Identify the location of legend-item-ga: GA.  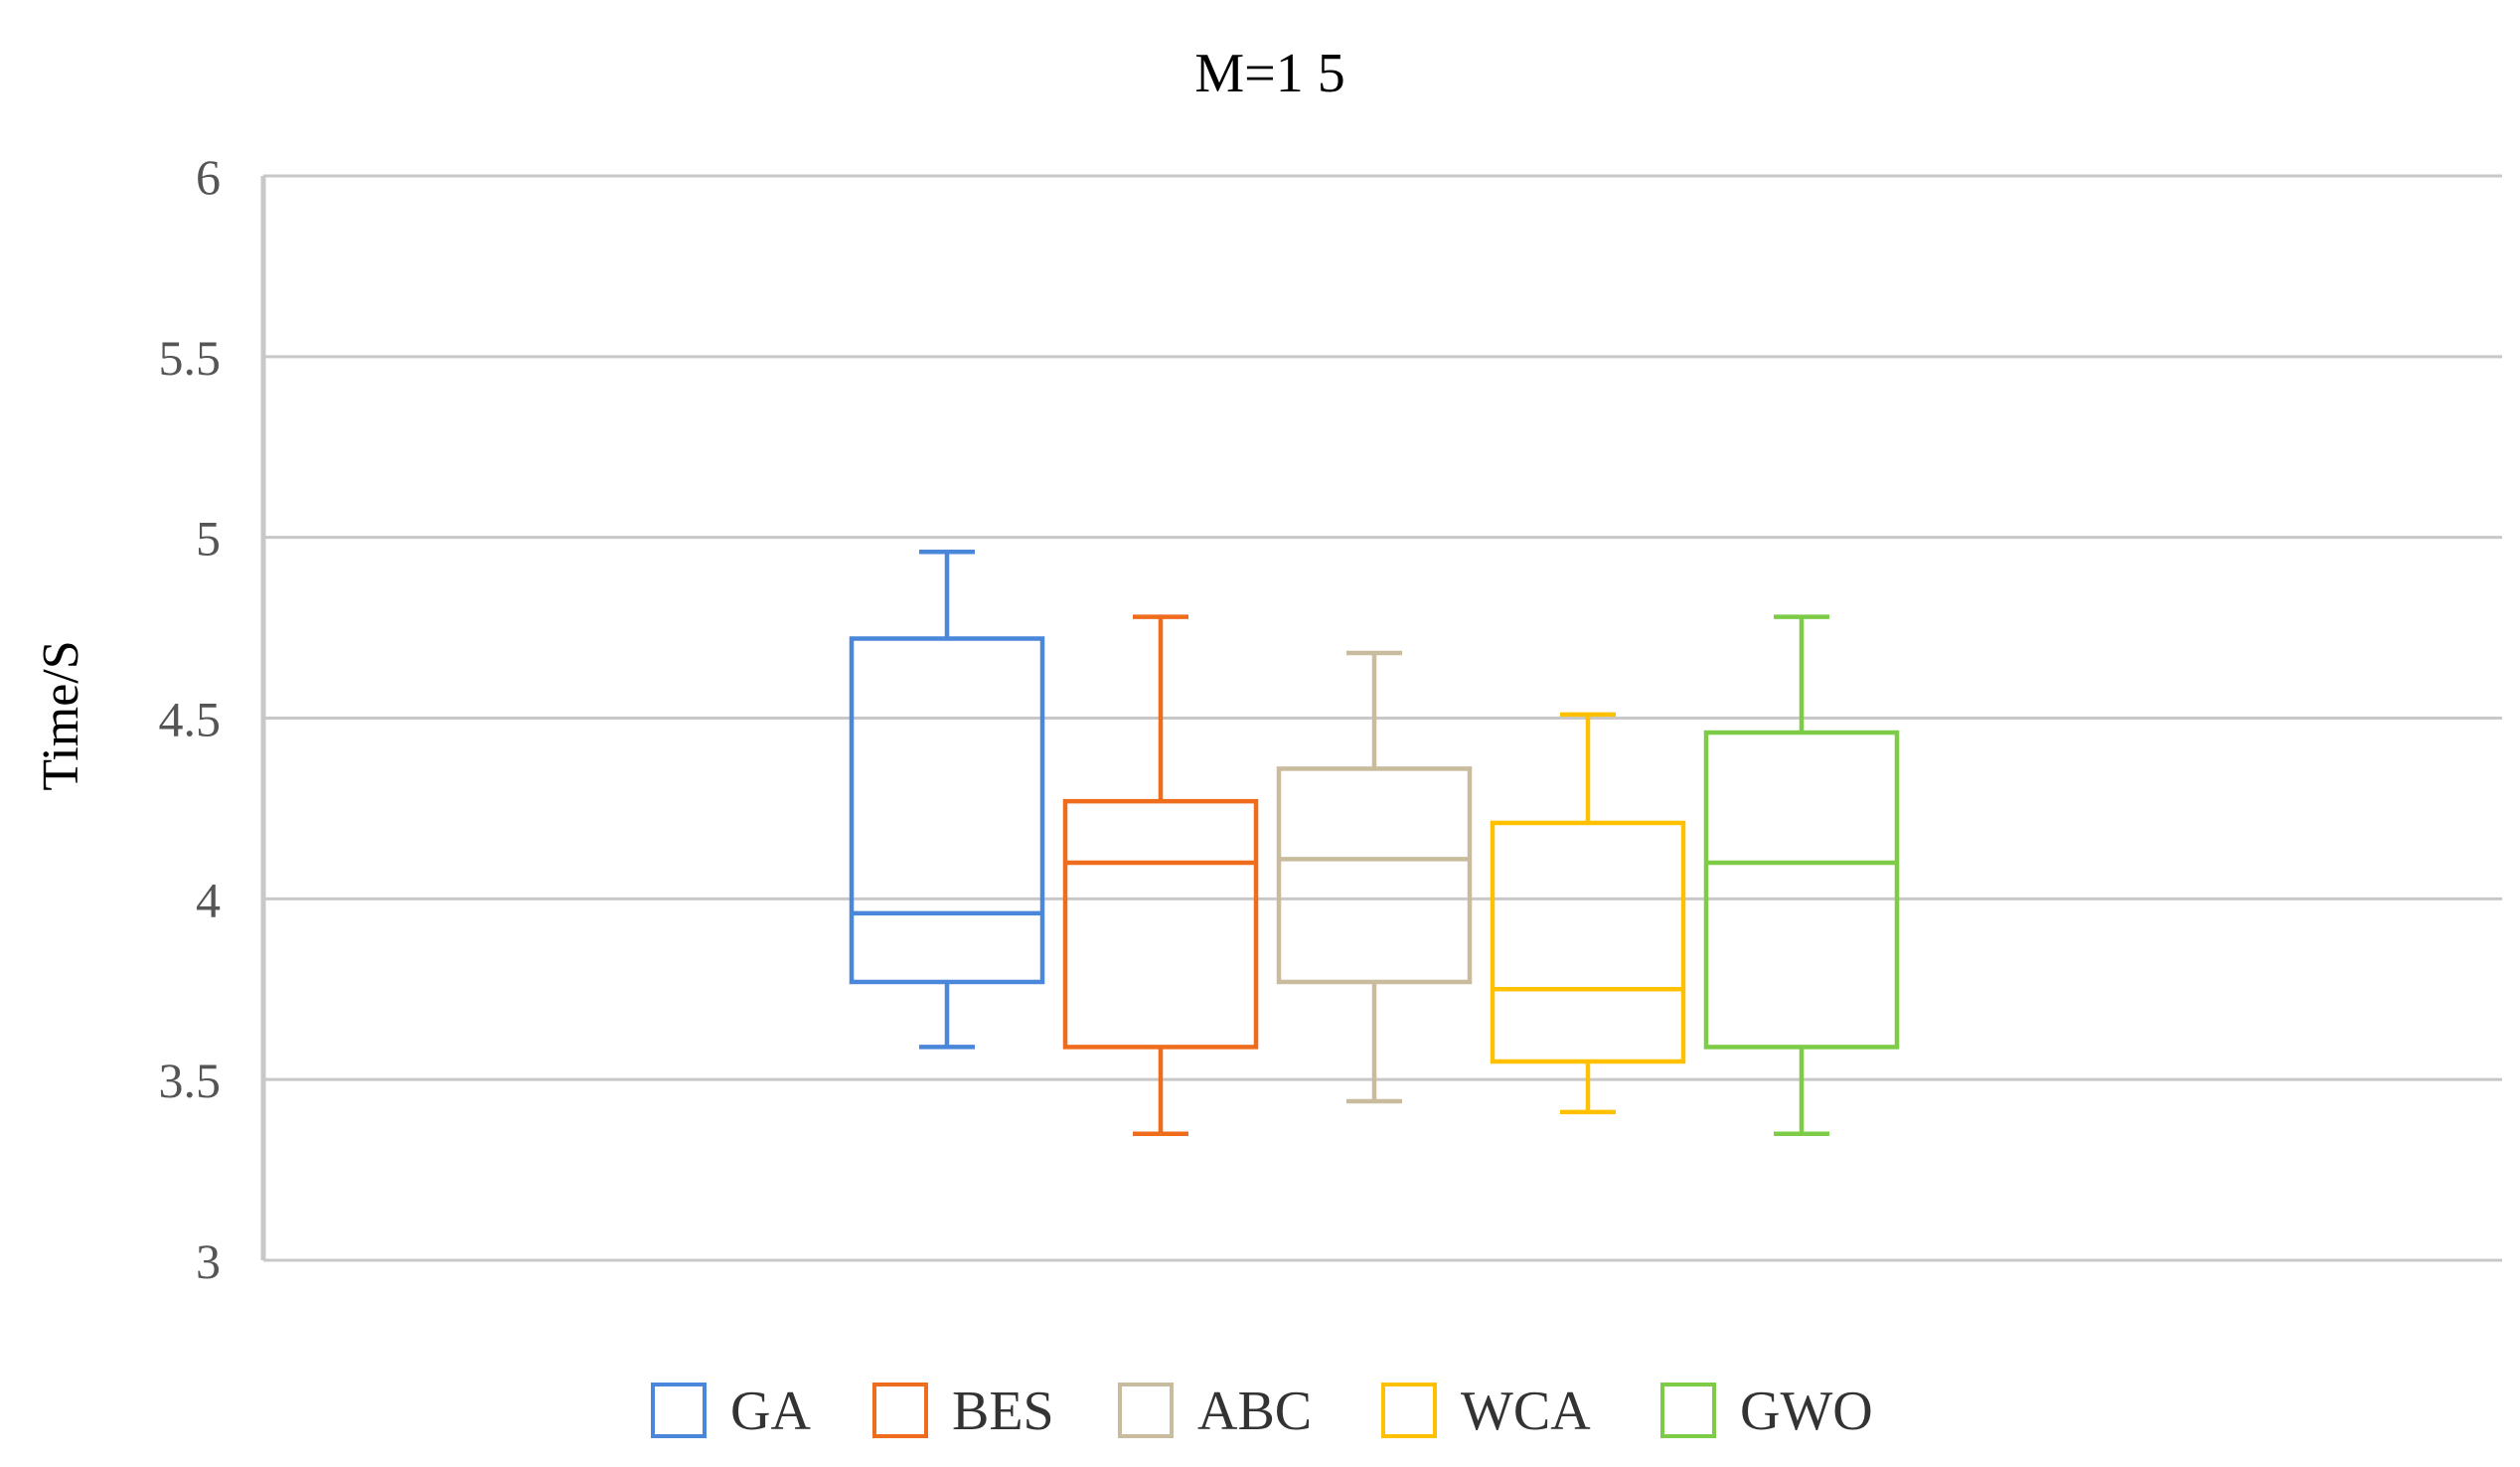
(731, 1411).